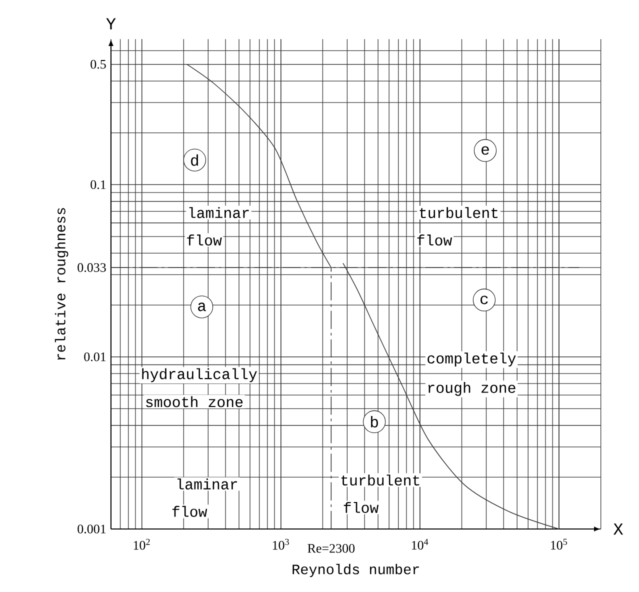 This screenshot has width=639, height=592. Describe the element at coordinates (280, 544) in the screenshot. I see `x-tick-label: 10$^{3}$` at that location.